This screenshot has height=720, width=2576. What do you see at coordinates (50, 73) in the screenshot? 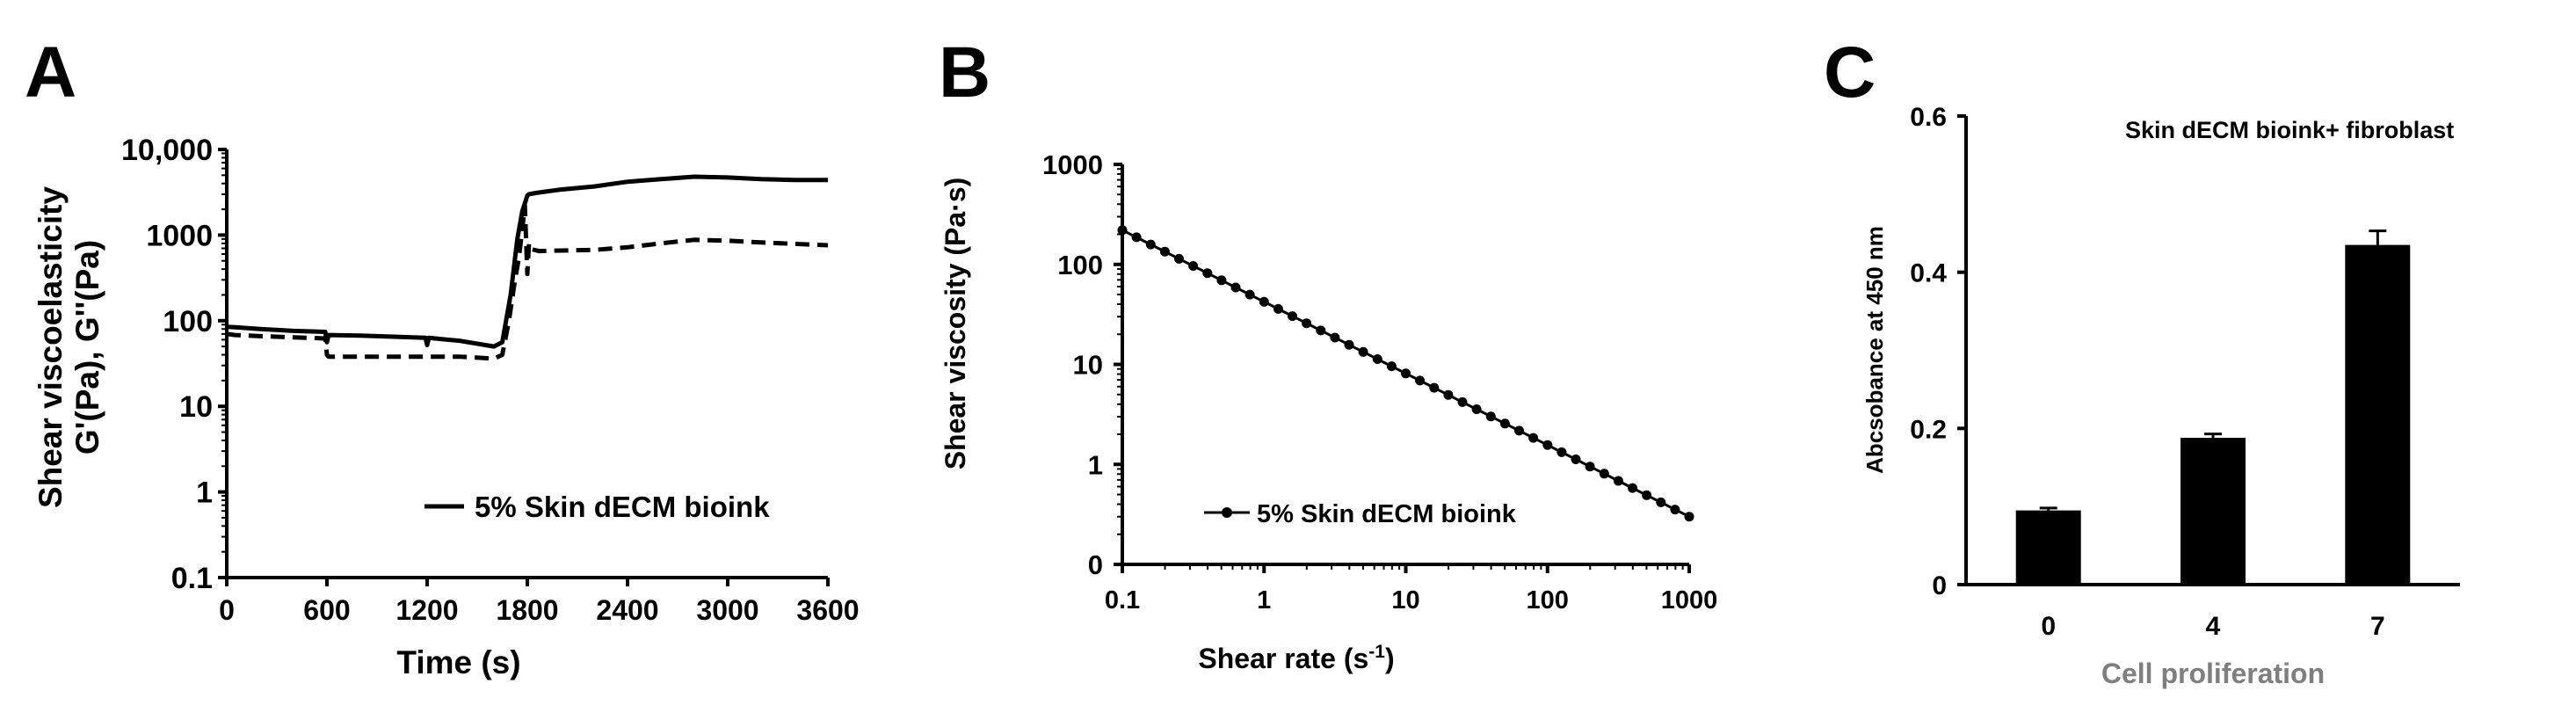
I see `panel-a-letter: A` at bounding box center [50, 73].